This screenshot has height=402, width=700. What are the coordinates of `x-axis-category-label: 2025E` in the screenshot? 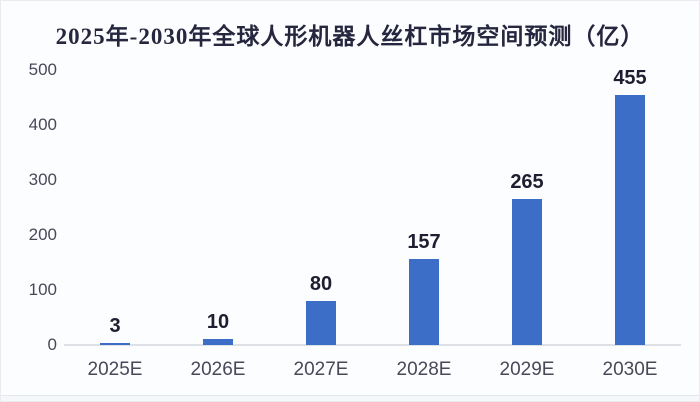 It's located at (115, 369).